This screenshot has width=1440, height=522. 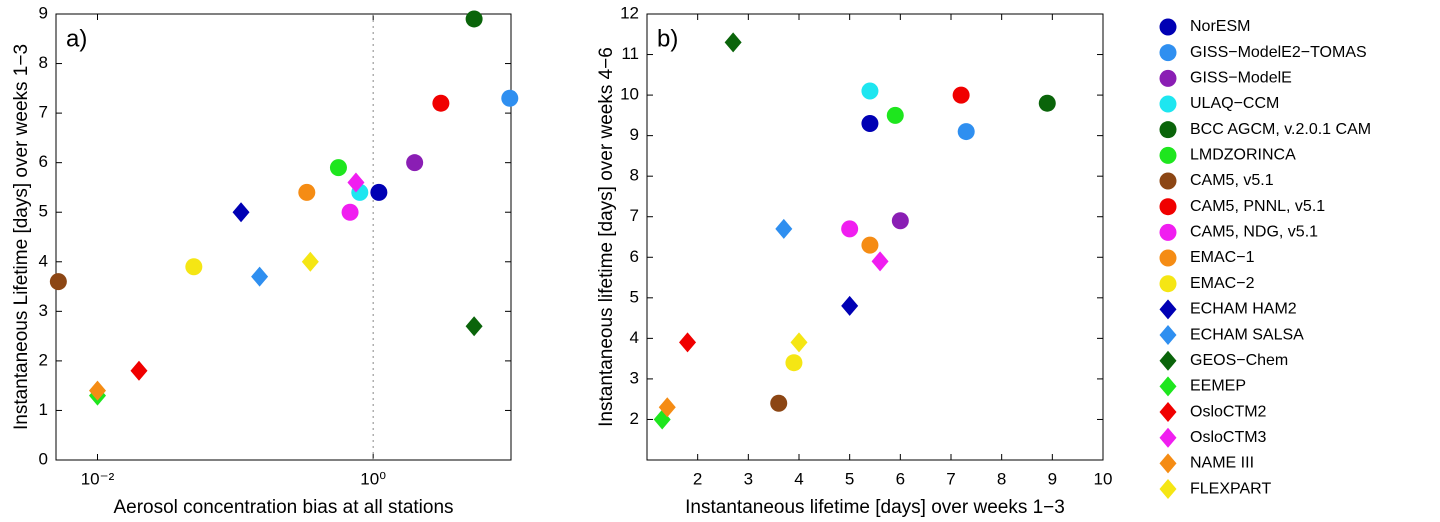 What do you see at coordinates (1257, 206) in the screenshot?
I see `legend-label: CAM5, PNNL, v5.1` at bounding box center [1257, 206].